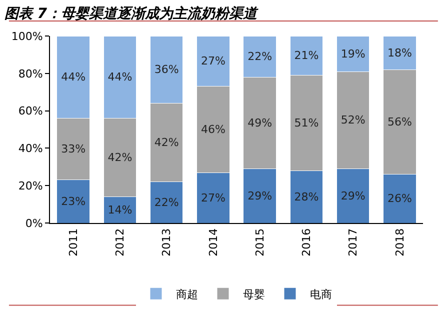  What do you see at coordinates (353, 120) in the screenshot?
I see `data-label: 52%` at bounding box center [353, 120].